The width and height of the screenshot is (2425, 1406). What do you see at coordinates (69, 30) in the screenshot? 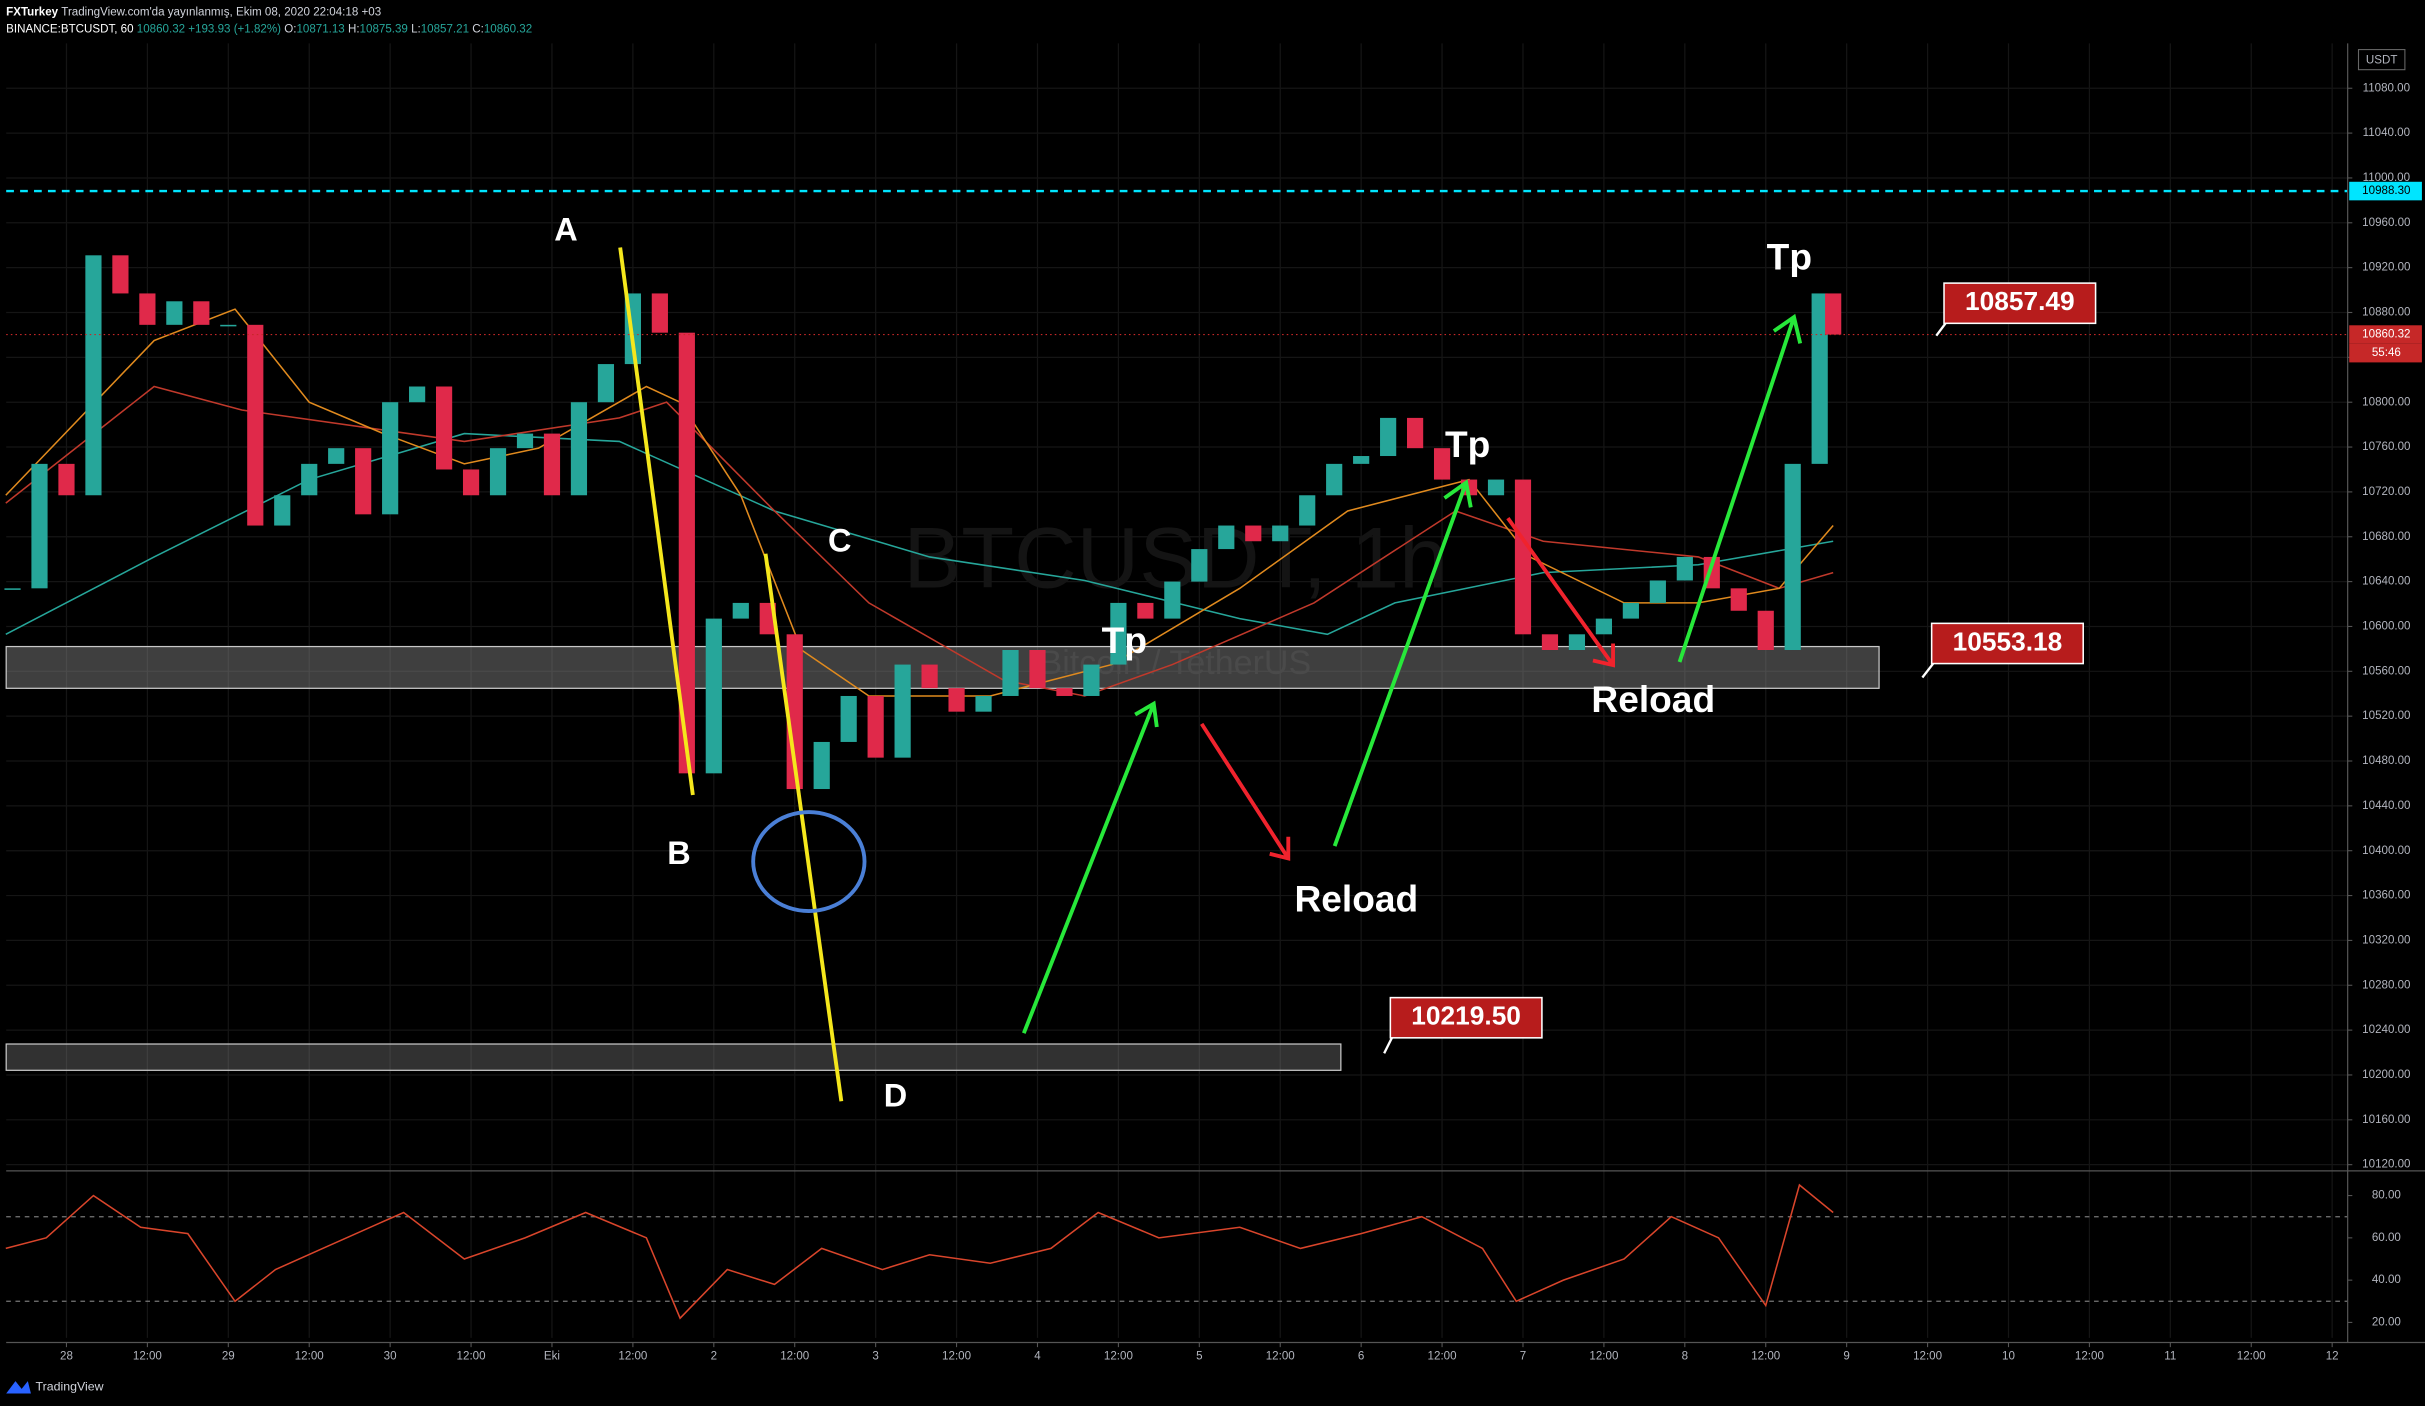
I see `symbol: BINANCE:BTCUSDT, 60` at bounding box center [69, 30].